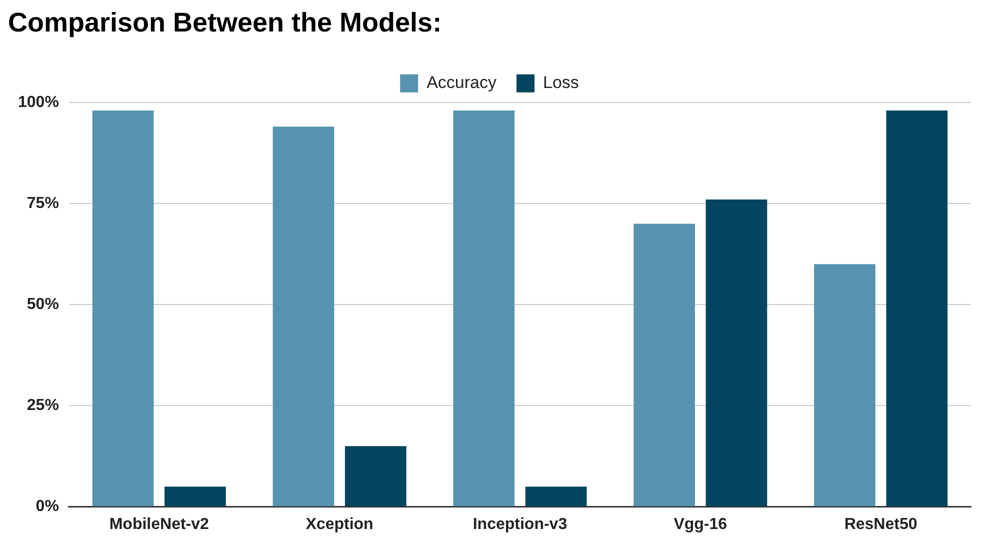 The height and width of the screenshot is (552, 983). Describe the element at coordinates (225, 23) in the screenshot. I see `chart-title: Comparison Between the Models:` at that location.